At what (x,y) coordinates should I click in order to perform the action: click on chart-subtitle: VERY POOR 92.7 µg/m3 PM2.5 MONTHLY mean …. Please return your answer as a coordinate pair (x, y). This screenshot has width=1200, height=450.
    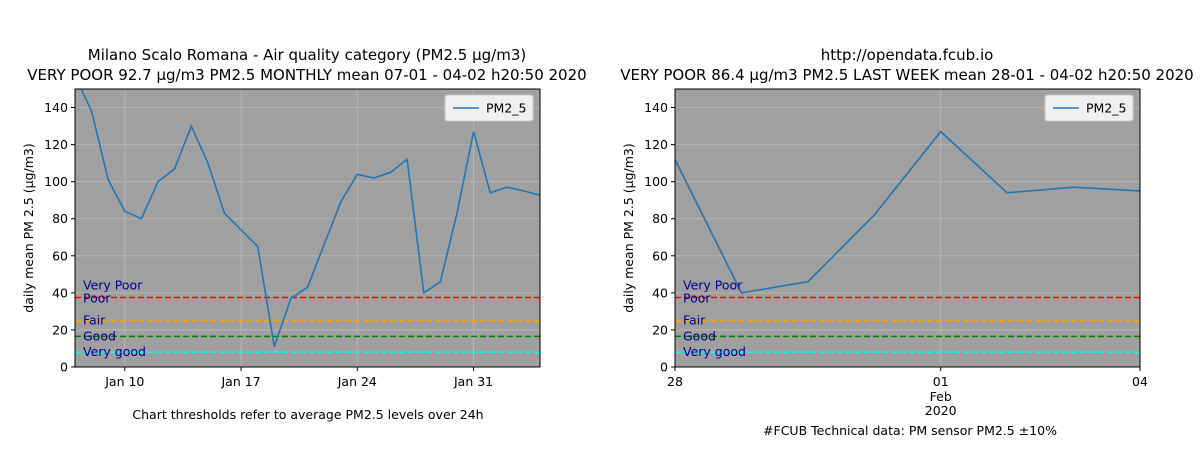
    Looking at the image, I should click on (306, 75).